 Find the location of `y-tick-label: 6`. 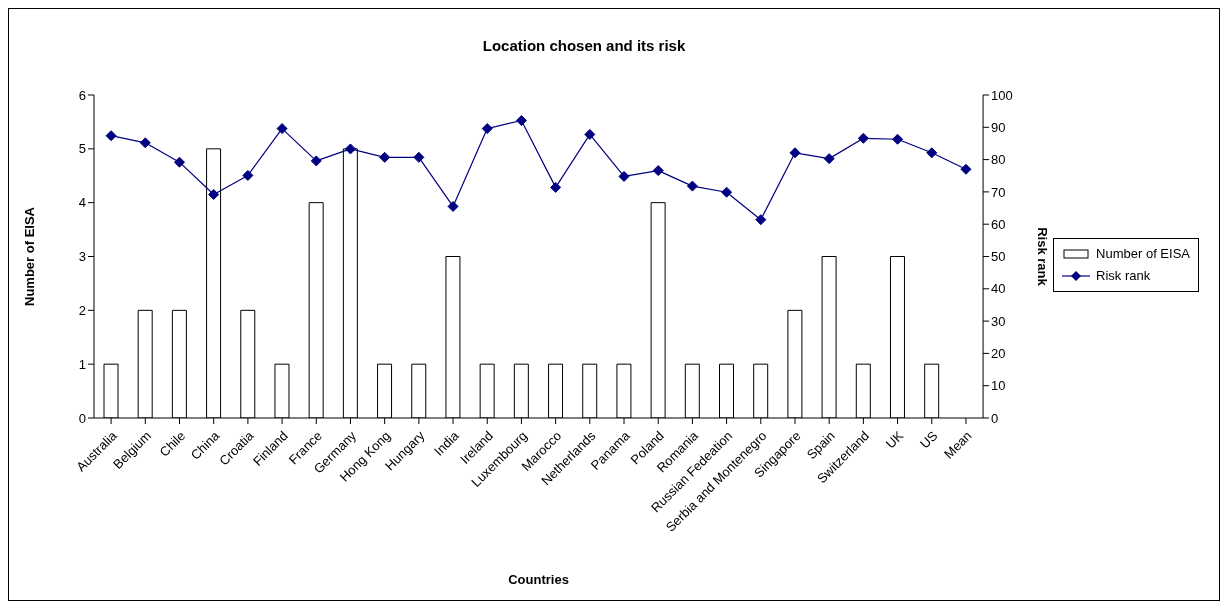

y-tick-label: 6 is located at coordinates (82, 95).